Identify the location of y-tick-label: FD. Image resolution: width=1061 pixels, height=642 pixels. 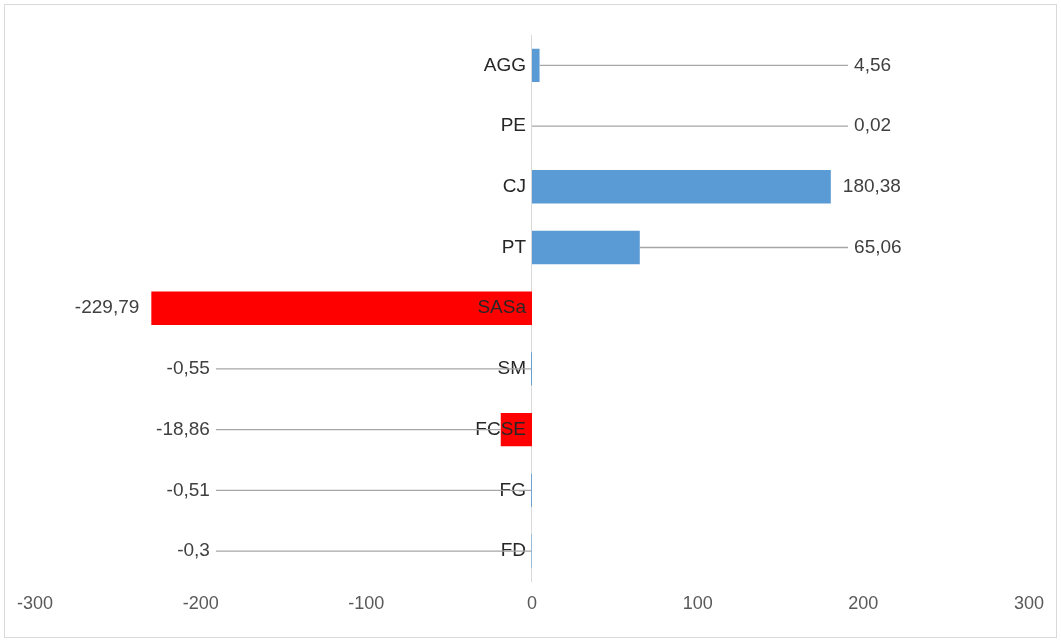
(513, 550).